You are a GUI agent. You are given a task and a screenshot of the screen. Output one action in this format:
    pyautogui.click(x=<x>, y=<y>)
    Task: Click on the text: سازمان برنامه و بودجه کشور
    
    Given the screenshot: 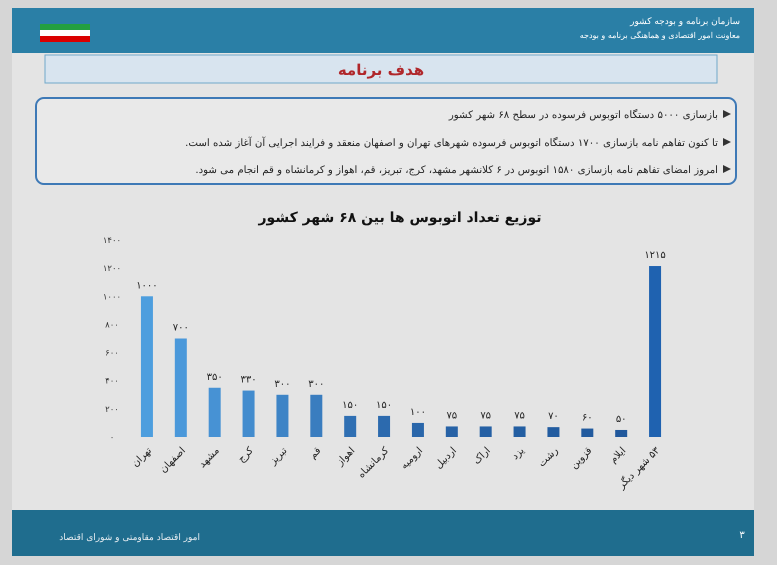 What is the action you would take?
    pyautogui.click(x=684, y=22)
    